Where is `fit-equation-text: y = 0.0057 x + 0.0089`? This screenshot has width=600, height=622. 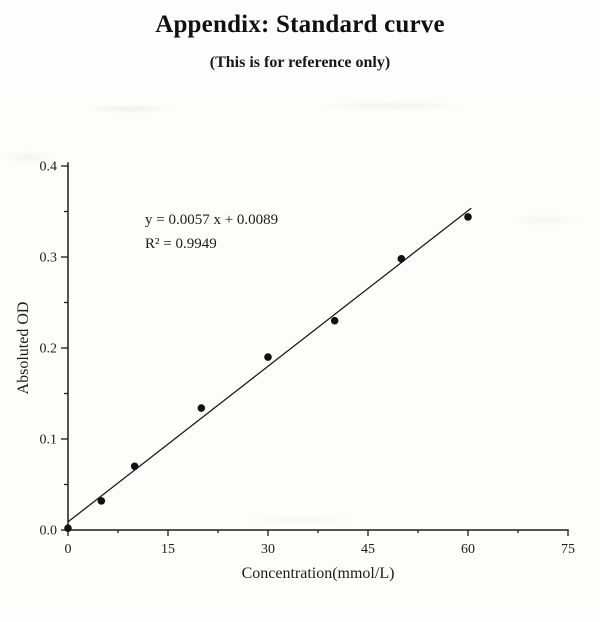 fit-equation-text: y = 0.0057 x + 0.0089 is located at coordinates (211, 220).